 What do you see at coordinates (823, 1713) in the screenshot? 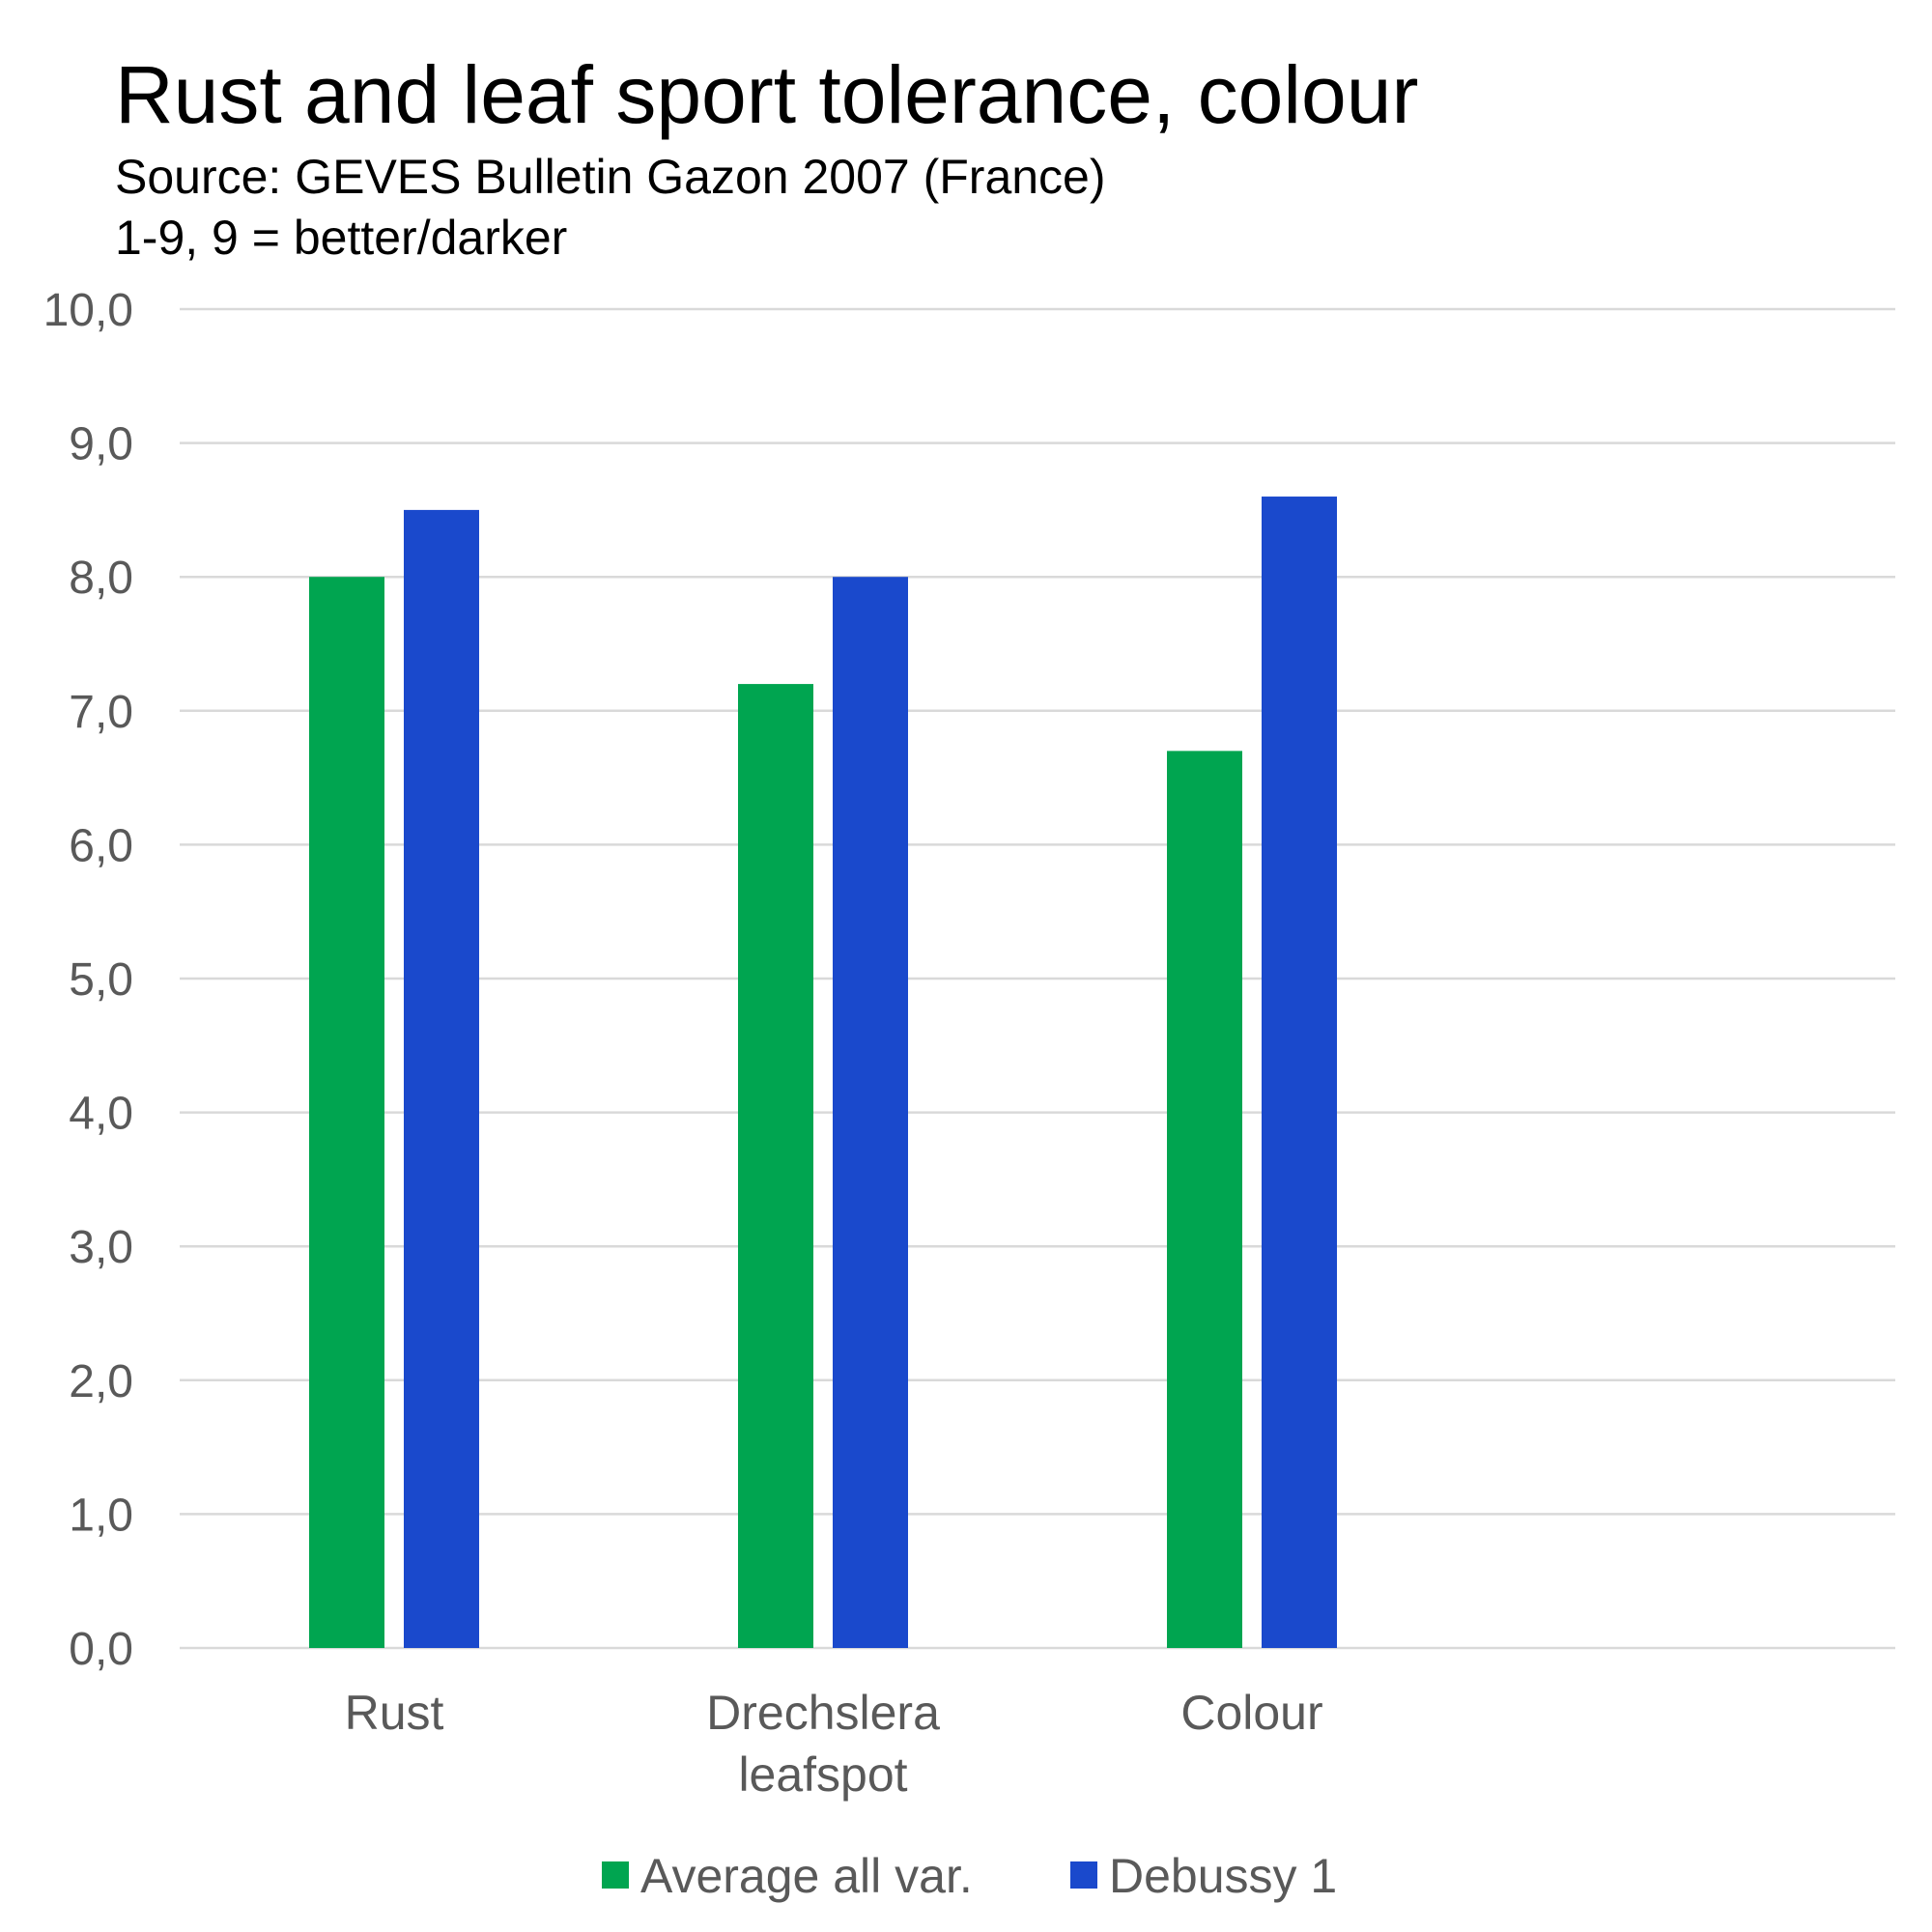
I see `x-category-label: Drechslera` at bounding box center [823, 1713].